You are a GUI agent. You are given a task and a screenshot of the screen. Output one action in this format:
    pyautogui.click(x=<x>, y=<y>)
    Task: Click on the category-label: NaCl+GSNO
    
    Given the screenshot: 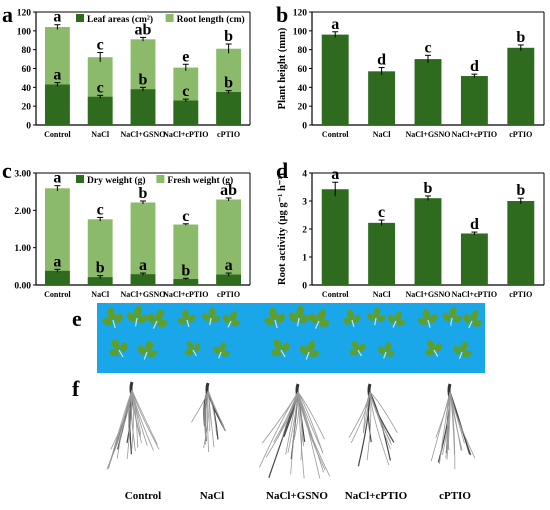 What is the action you would take?
    pyautogui.click(x=427, y=134)
    